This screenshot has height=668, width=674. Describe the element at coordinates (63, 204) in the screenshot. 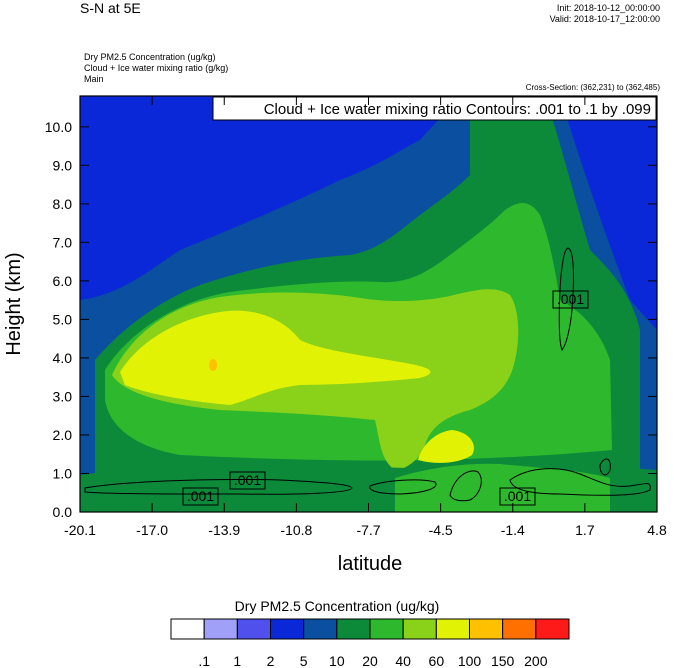

I see `y-tick-label: 8.0` at that location.